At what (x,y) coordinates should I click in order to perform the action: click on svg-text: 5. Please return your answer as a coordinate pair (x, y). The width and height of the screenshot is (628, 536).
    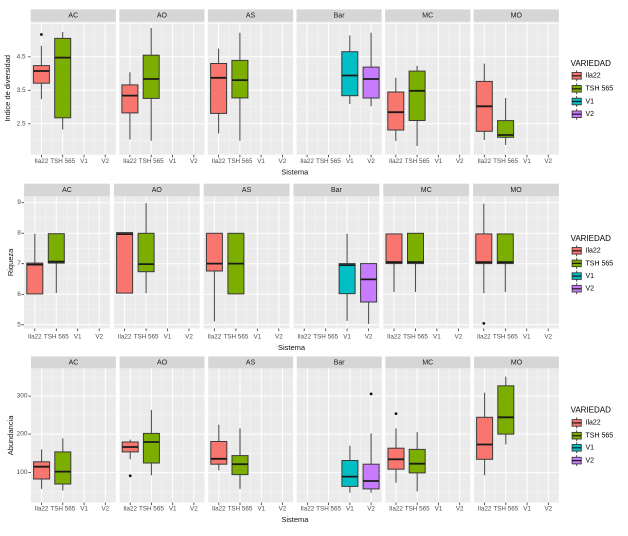
    Looking at the image, I should click on (19, 324).